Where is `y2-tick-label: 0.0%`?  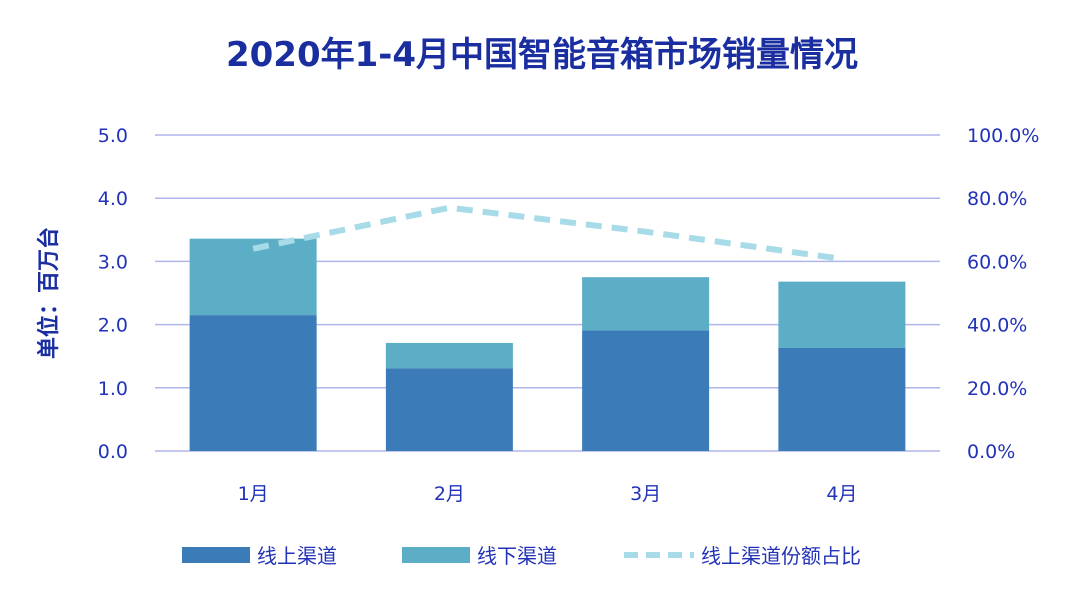
y2-tick-label: 0.0% is located at coordinates (991, 452).